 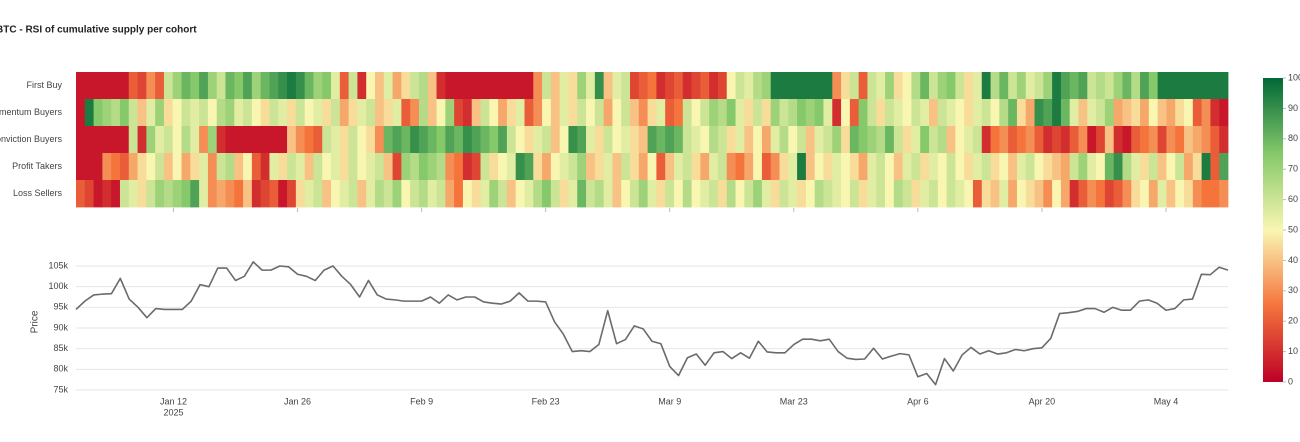 I want to click on y-tick-label: 100k, so click(x=58, y=286).